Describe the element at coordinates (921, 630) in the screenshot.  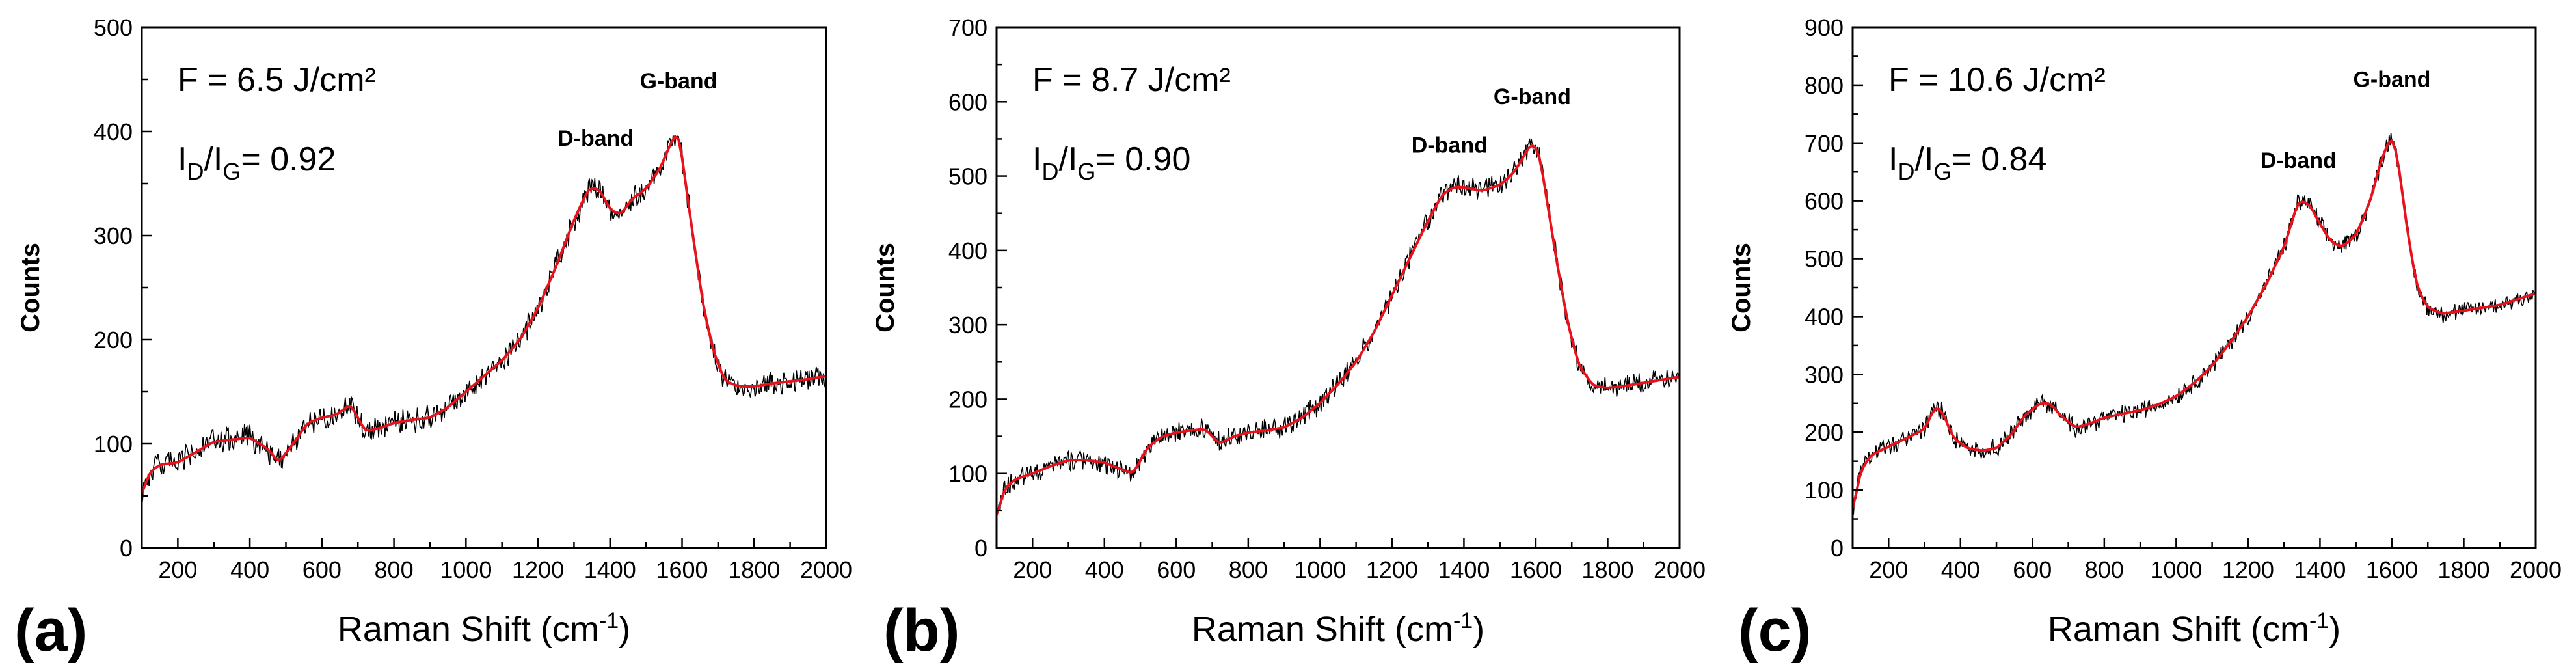
I see `panel-label: (b)` at that location.